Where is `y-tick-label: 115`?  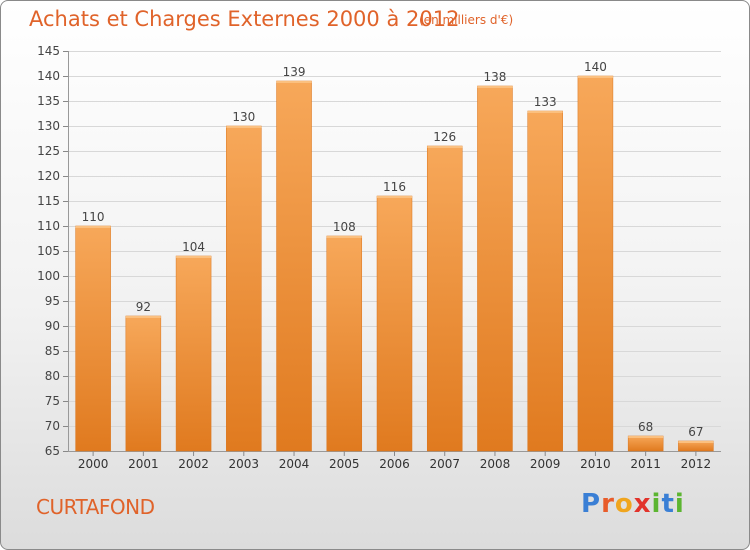
y-tick-label: 115 is located at coordinates (48, 201).